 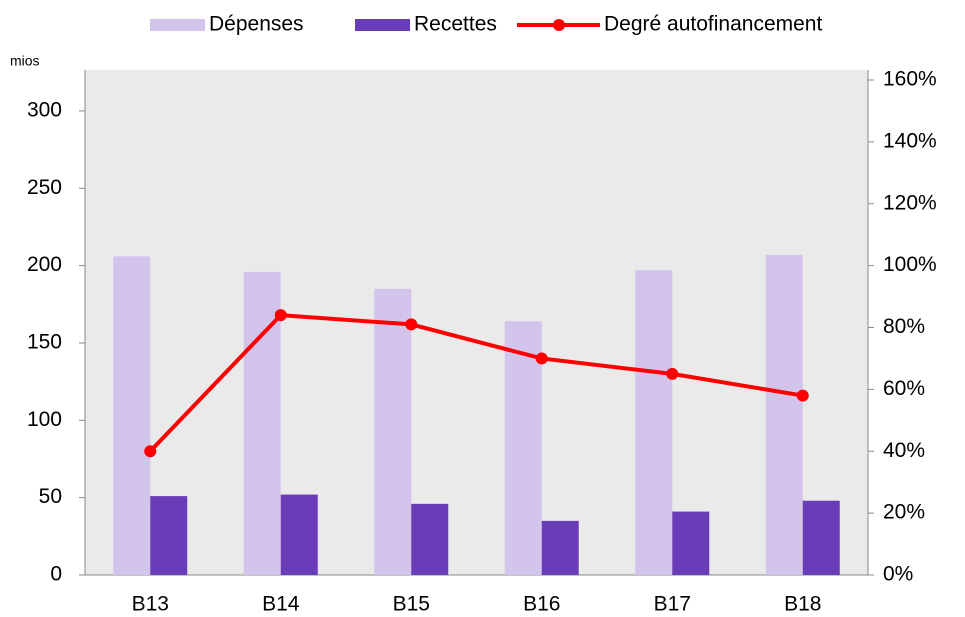 What do you see at coordinates (281, 604) in the screenshot?
I see `x-tick-label: B14` at bounding box center [281, 604].